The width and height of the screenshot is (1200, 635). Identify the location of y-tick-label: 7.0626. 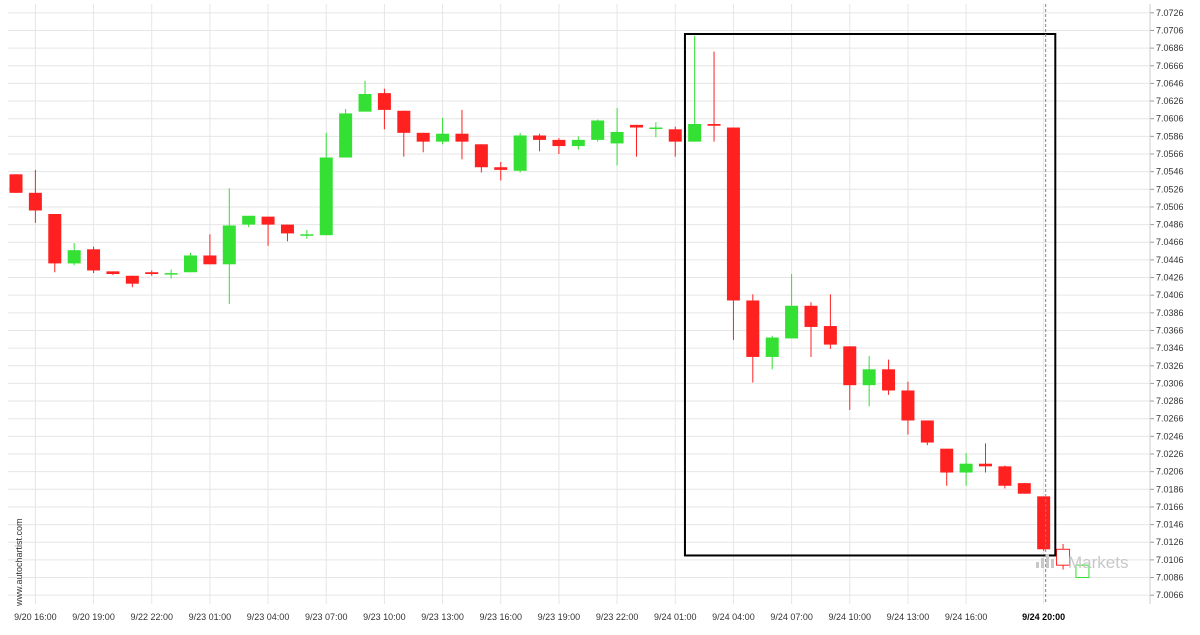
(1170, 101).